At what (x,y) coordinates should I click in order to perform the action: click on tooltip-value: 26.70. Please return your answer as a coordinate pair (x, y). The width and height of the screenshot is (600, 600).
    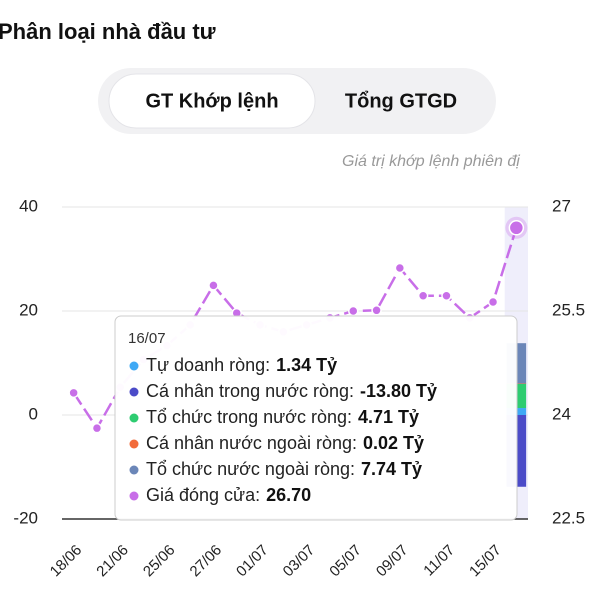
    Looking at the image, I should click on (288, 495).